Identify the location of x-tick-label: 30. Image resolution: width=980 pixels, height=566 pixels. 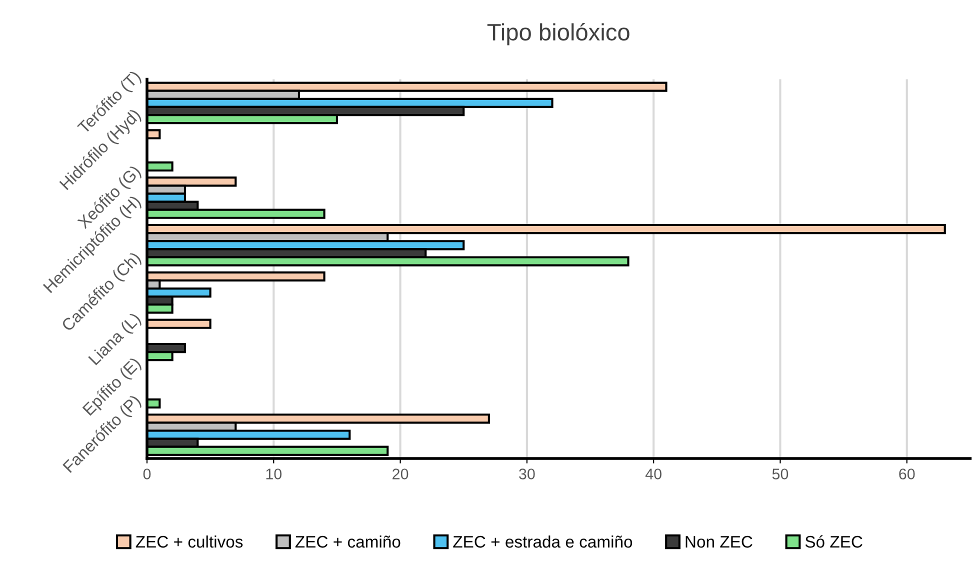
(527, 474).